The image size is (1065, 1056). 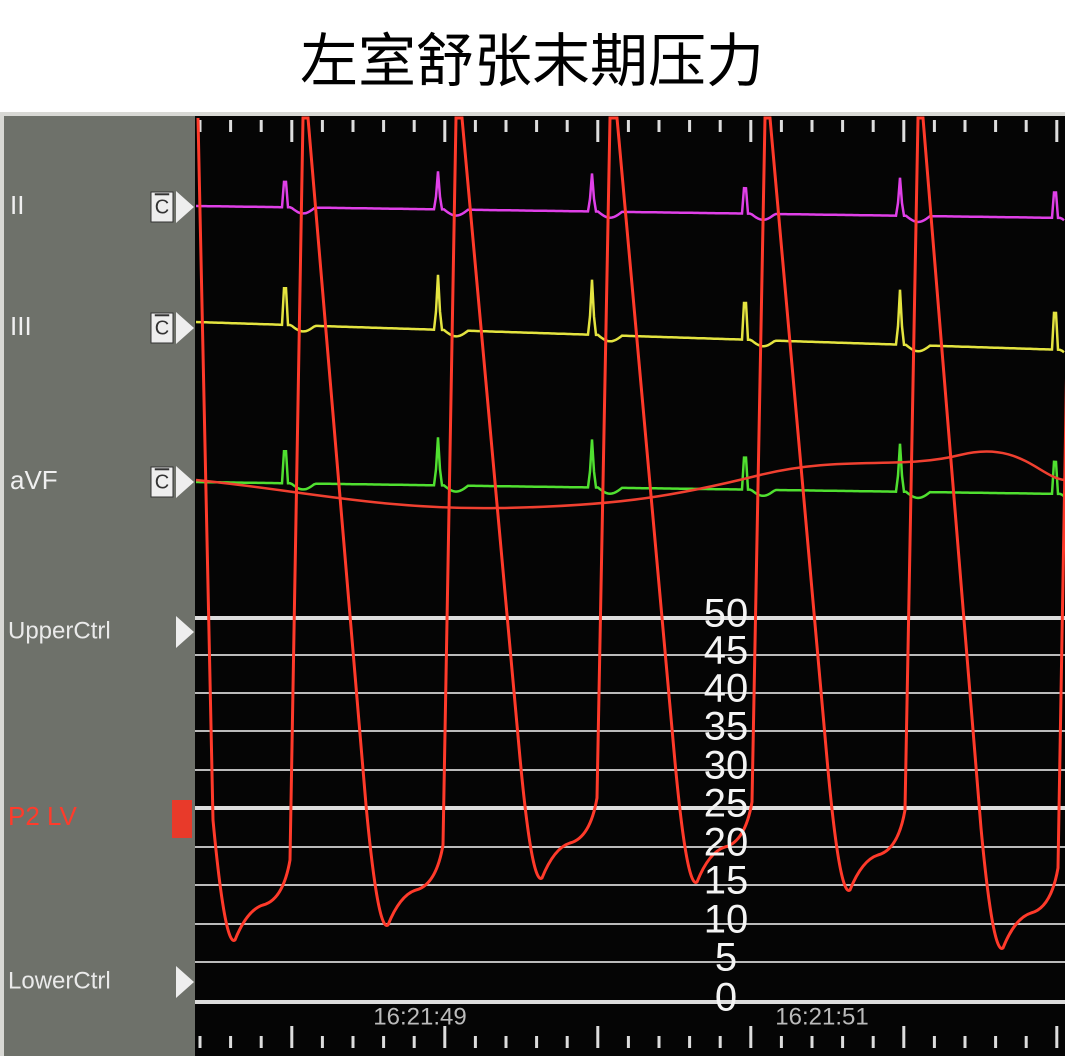 What do you see at coordinates (726, 614) in the screenshot?
I see `scale-label: 50` at bounding box center [726, 614].